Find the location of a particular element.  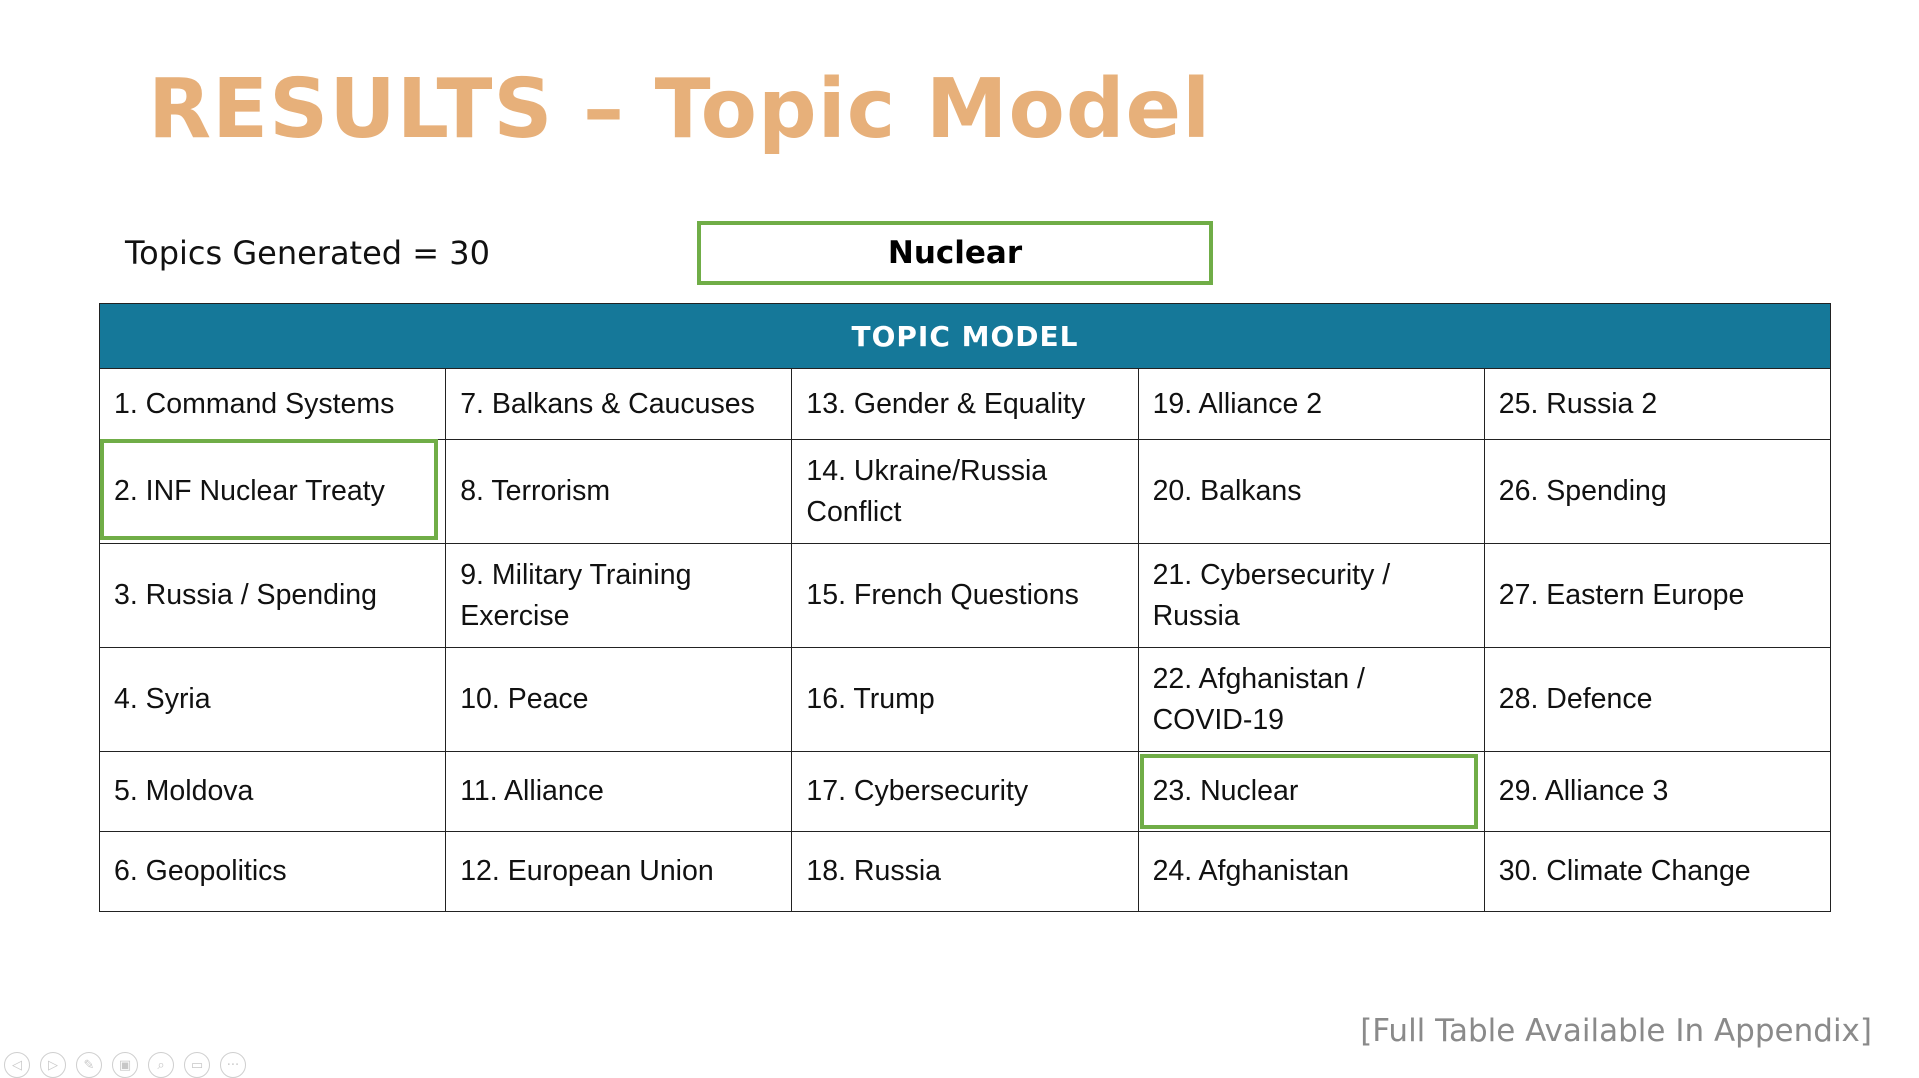

topic-cell: 24. Afghanistan is located at coordinates (1311, 871).